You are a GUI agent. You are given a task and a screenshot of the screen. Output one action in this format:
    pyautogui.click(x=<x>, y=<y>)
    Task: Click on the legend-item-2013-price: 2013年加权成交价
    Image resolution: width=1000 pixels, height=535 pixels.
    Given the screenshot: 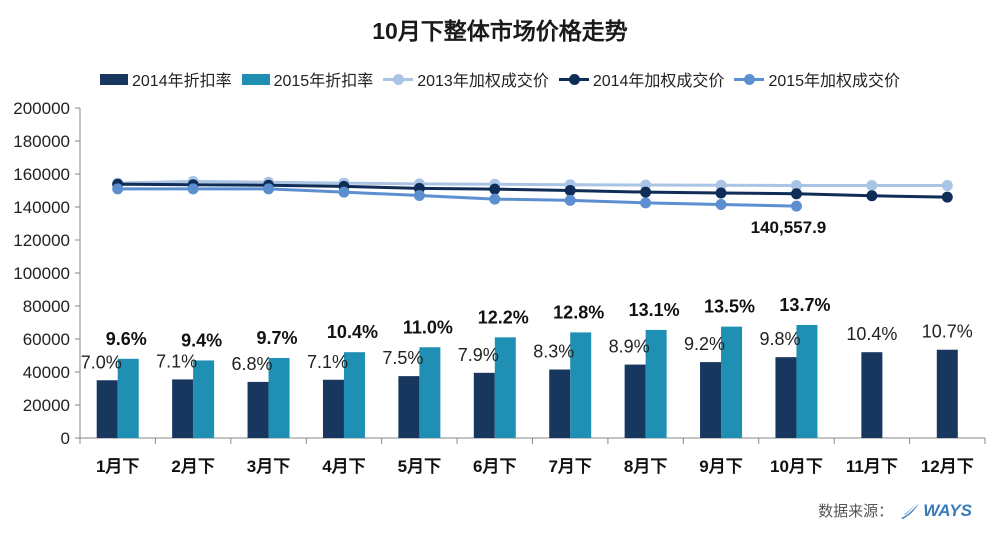 What is the action you would take?
    pyautogui.click(x=466, y=79)
    